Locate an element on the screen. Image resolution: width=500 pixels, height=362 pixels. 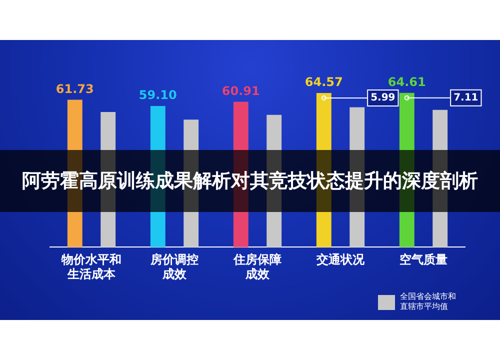
data-label: 64.61 is located at coordinates (407, 82).